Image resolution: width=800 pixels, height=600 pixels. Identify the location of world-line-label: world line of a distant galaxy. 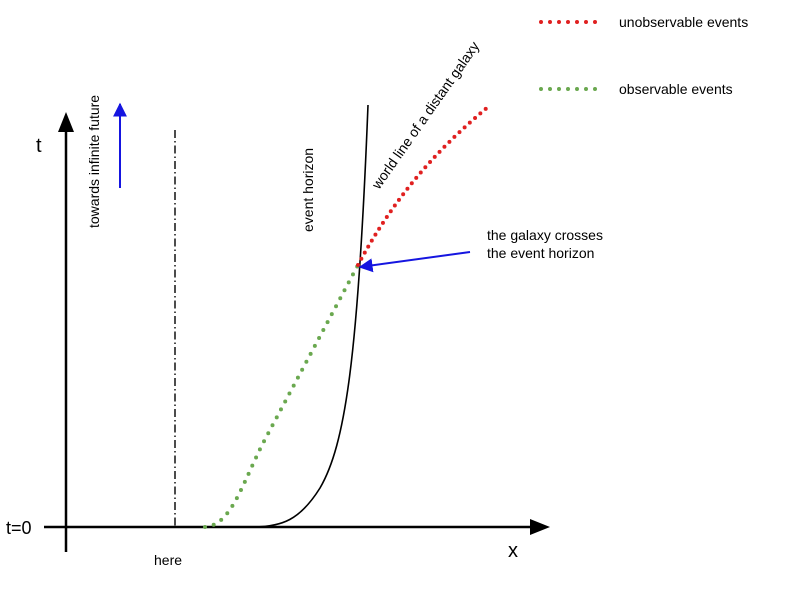
(425, 115).